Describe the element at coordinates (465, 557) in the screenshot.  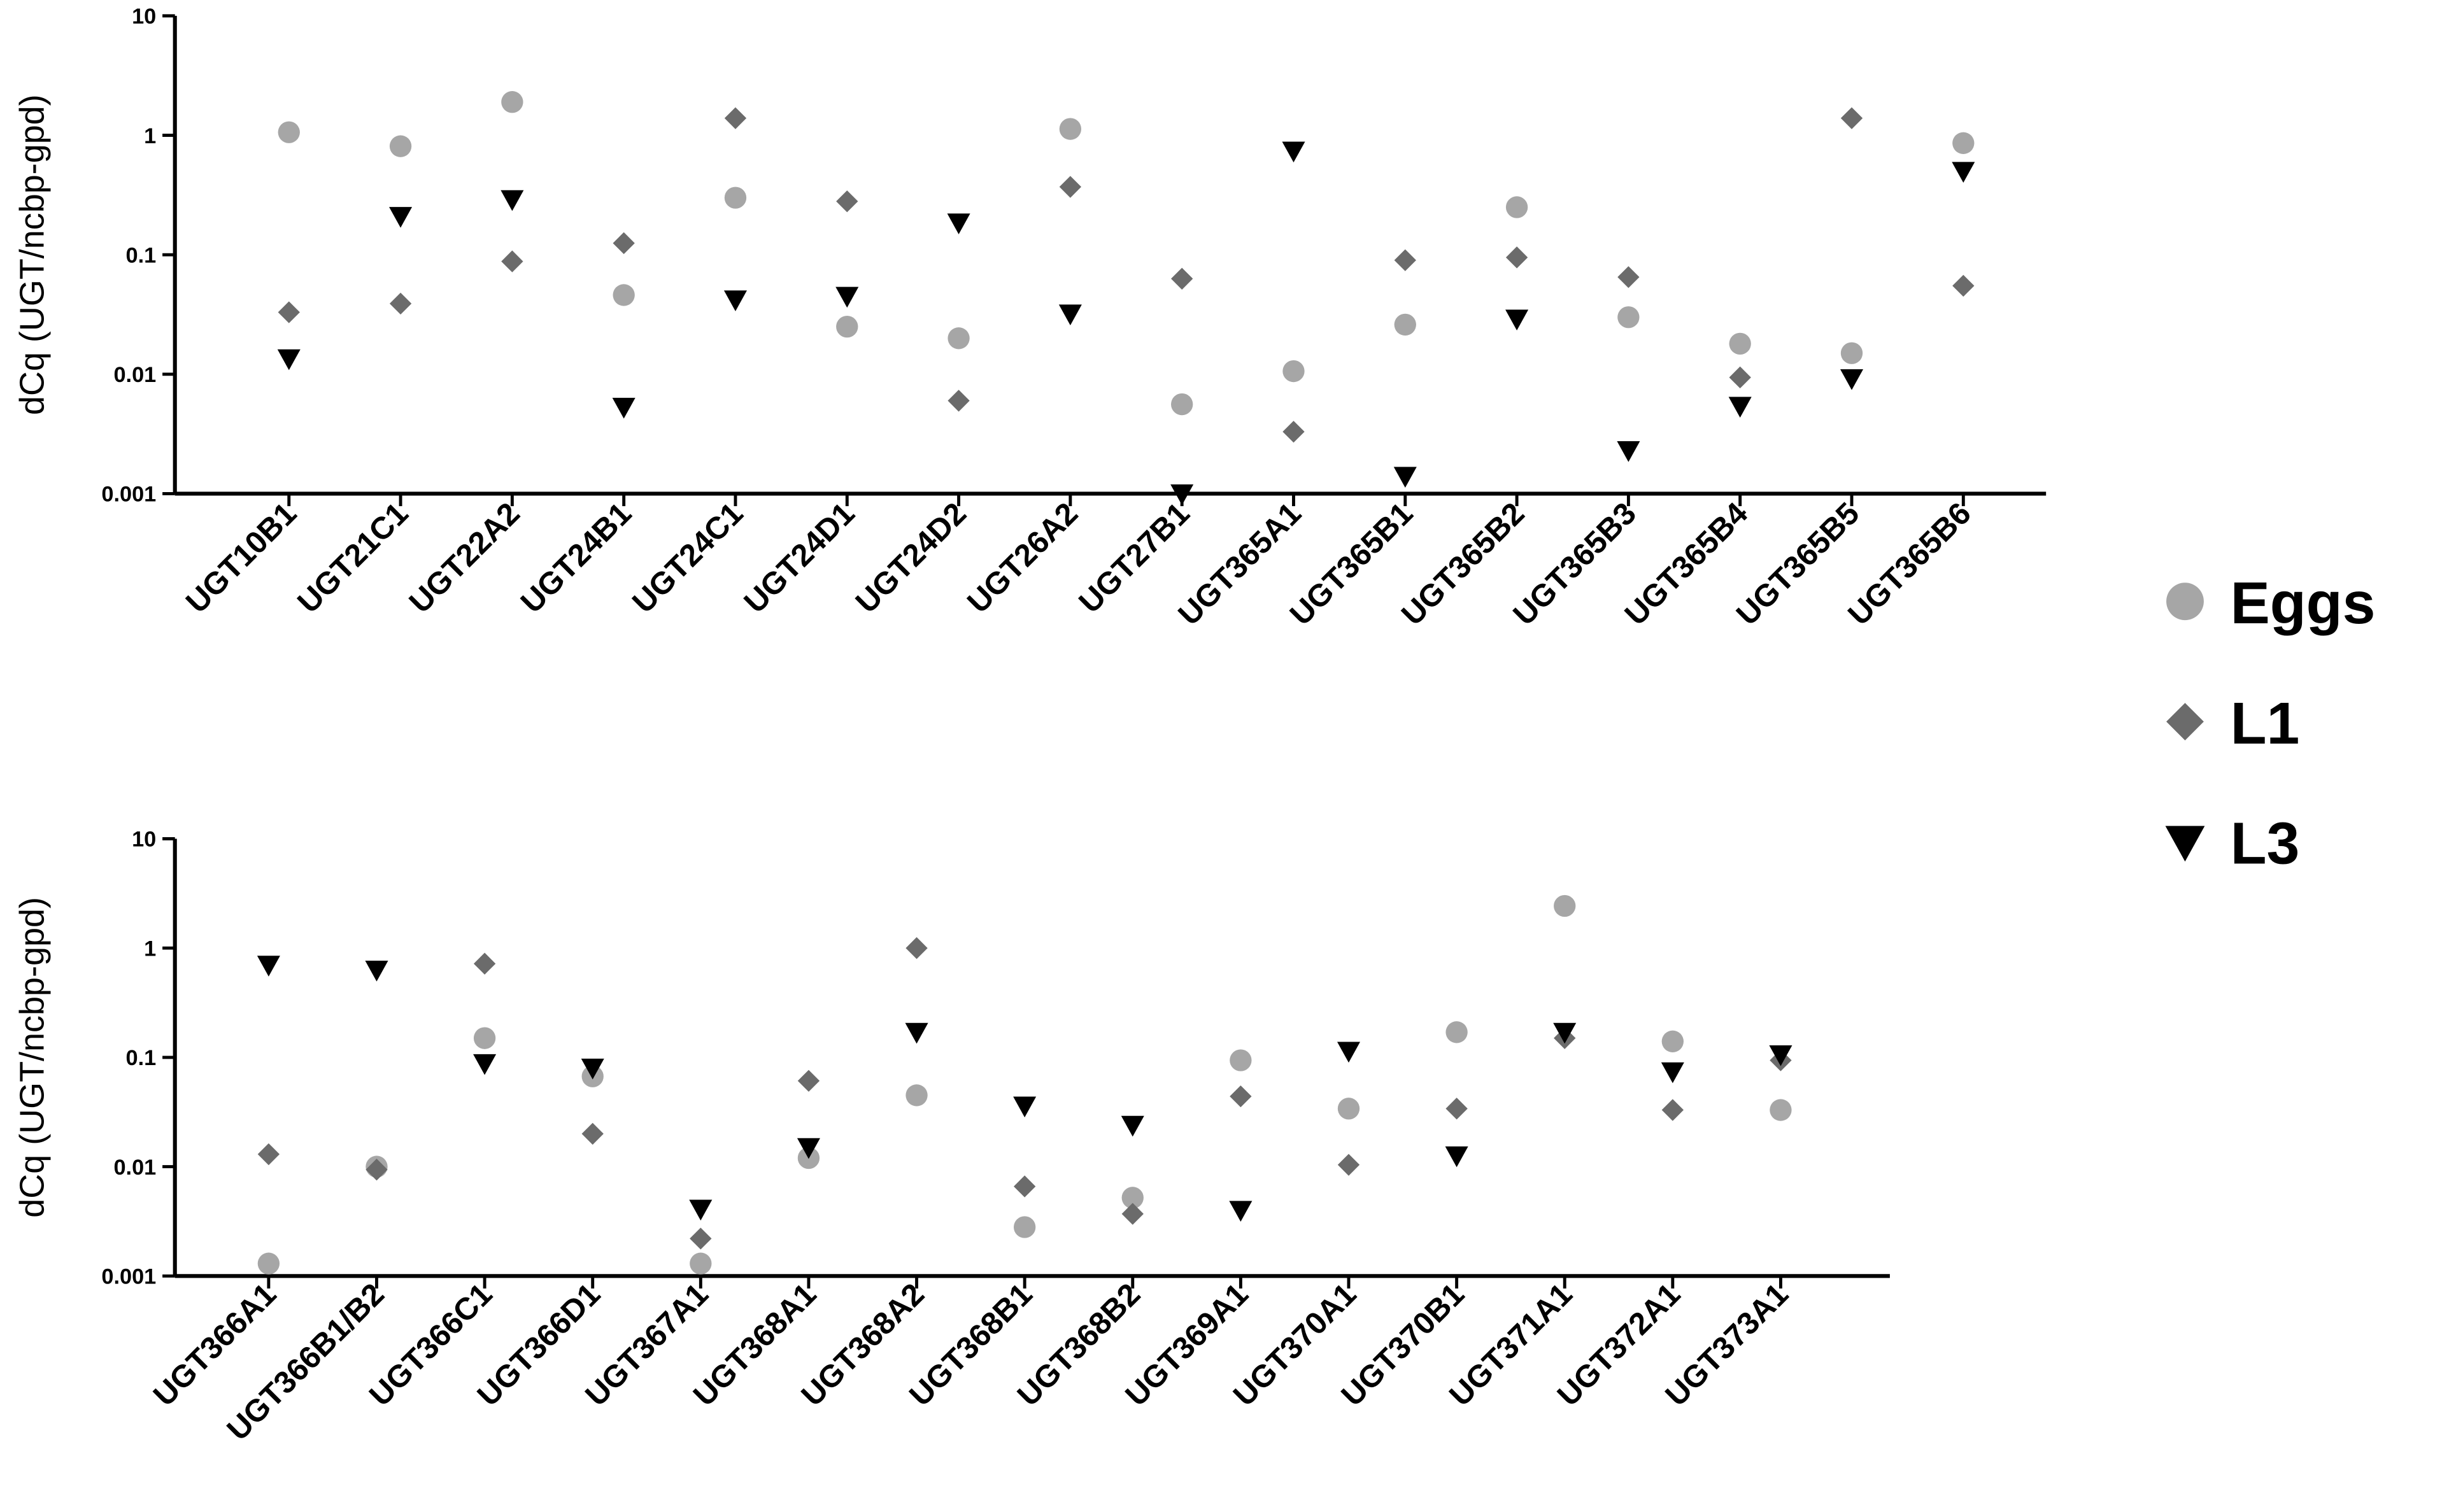
I see `x-tick-label: UGT22A2` at that location.